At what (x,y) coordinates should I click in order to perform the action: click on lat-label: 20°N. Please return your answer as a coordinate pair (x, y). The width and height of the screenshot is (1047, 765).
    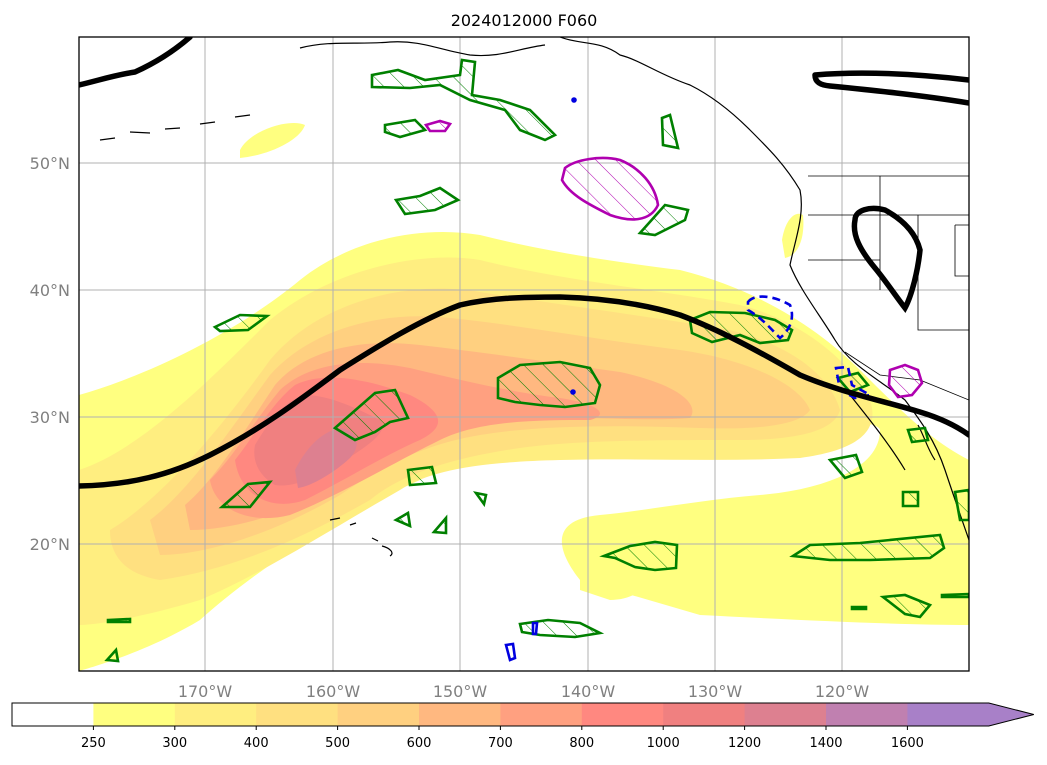
    Looking at the image, I should click on (50, 544).